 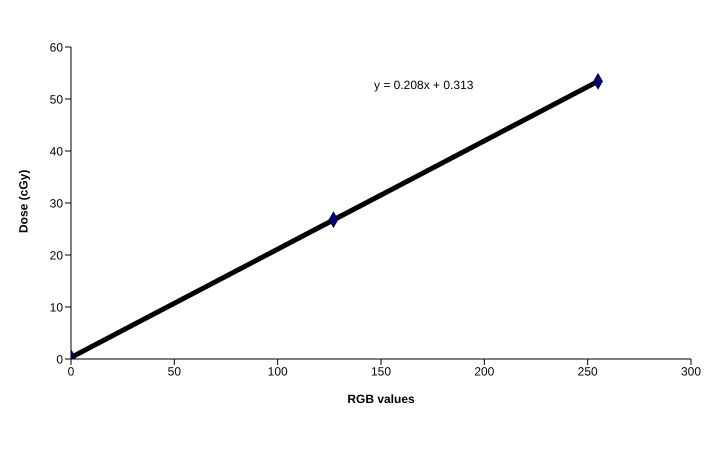 I want to click on y-tick-label: 60, so click(x=57, y=47).